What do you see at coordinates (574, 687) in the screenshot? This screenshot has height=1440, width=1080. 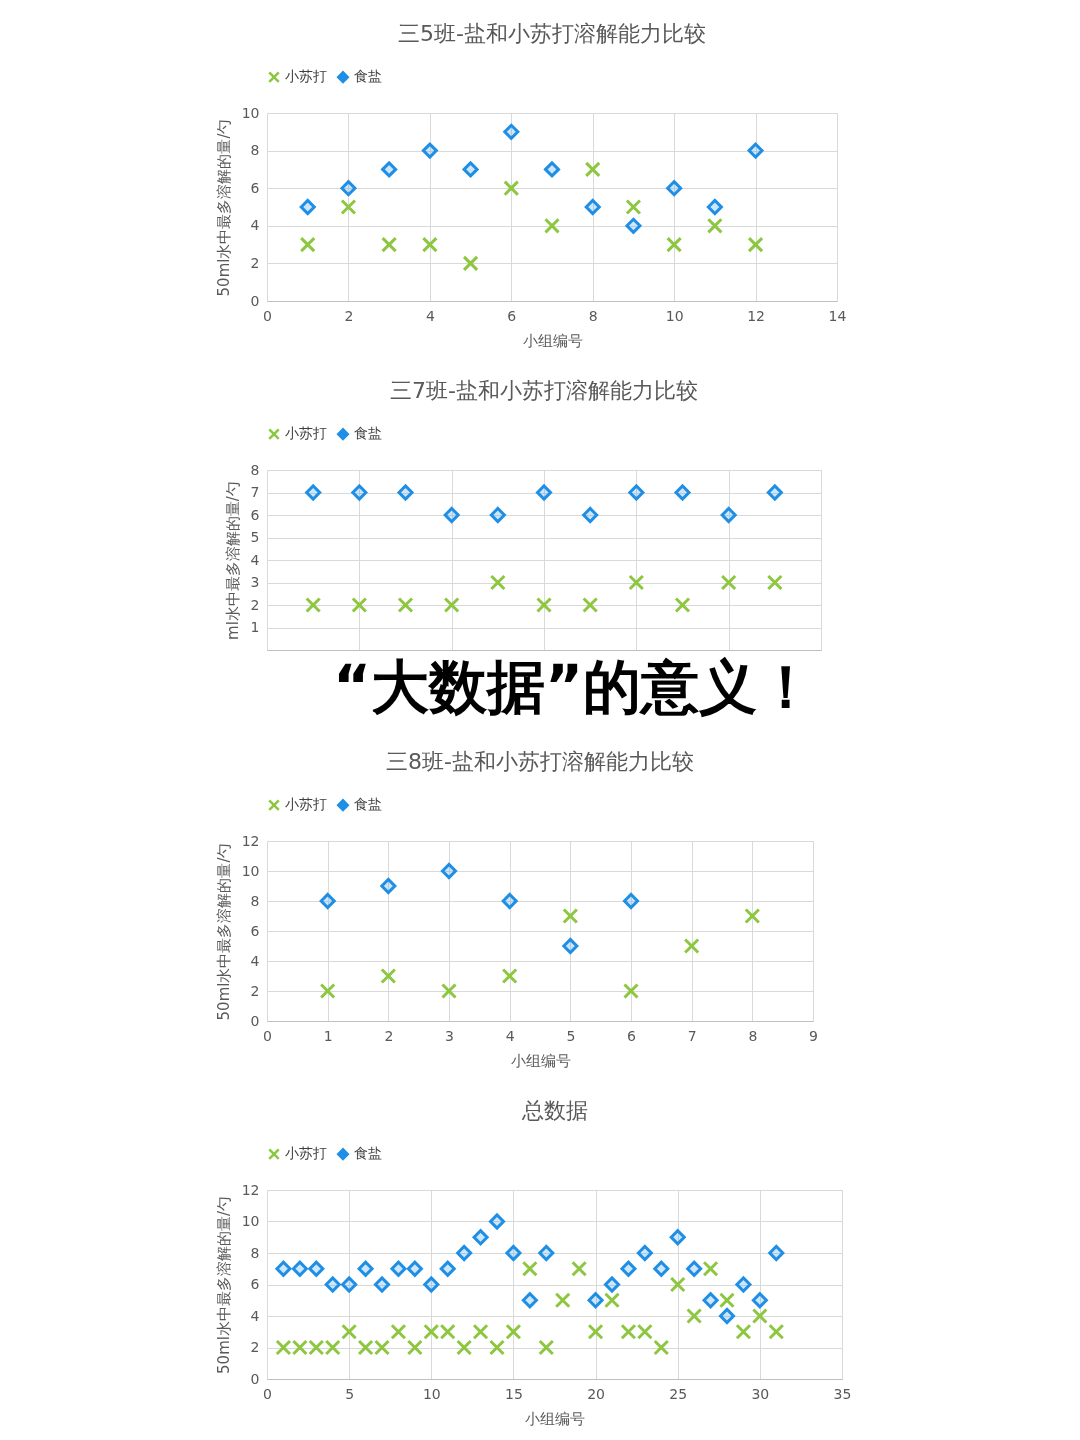 I see `text: “大数据”的意义！` at bounding box center [574, 687].